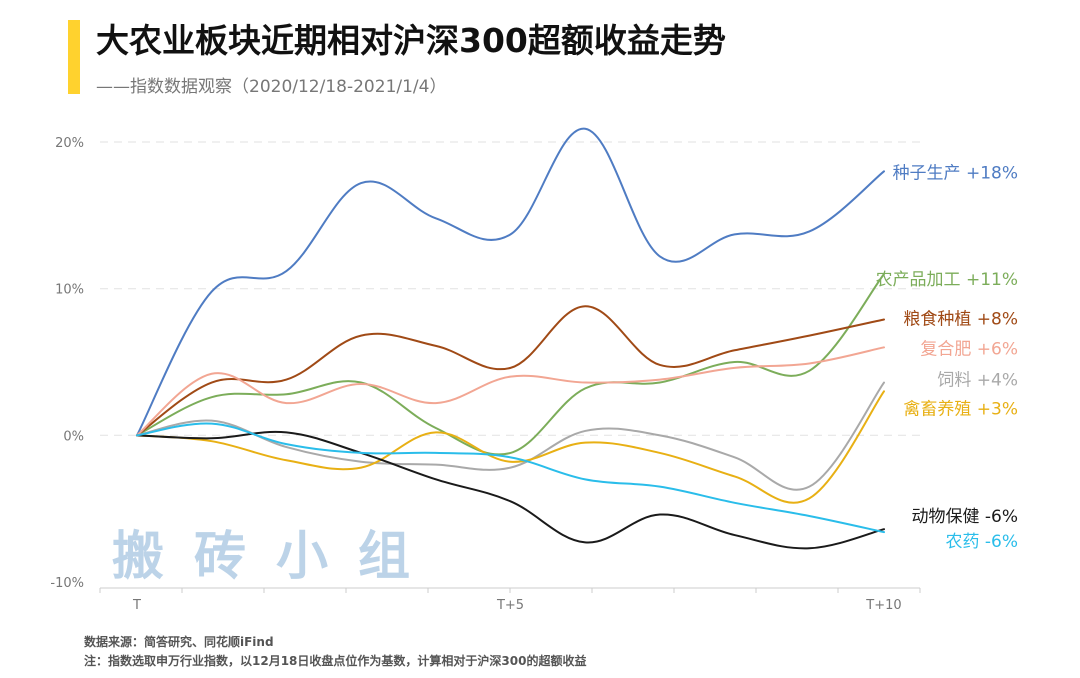 Image resolution: width=1080 pixels, height=678 pixels. What do you see at coordinates (947, 280) in the screenshot?
I see `series-label-1: 农产品加工 +11%` at bounding box center [947, 280].